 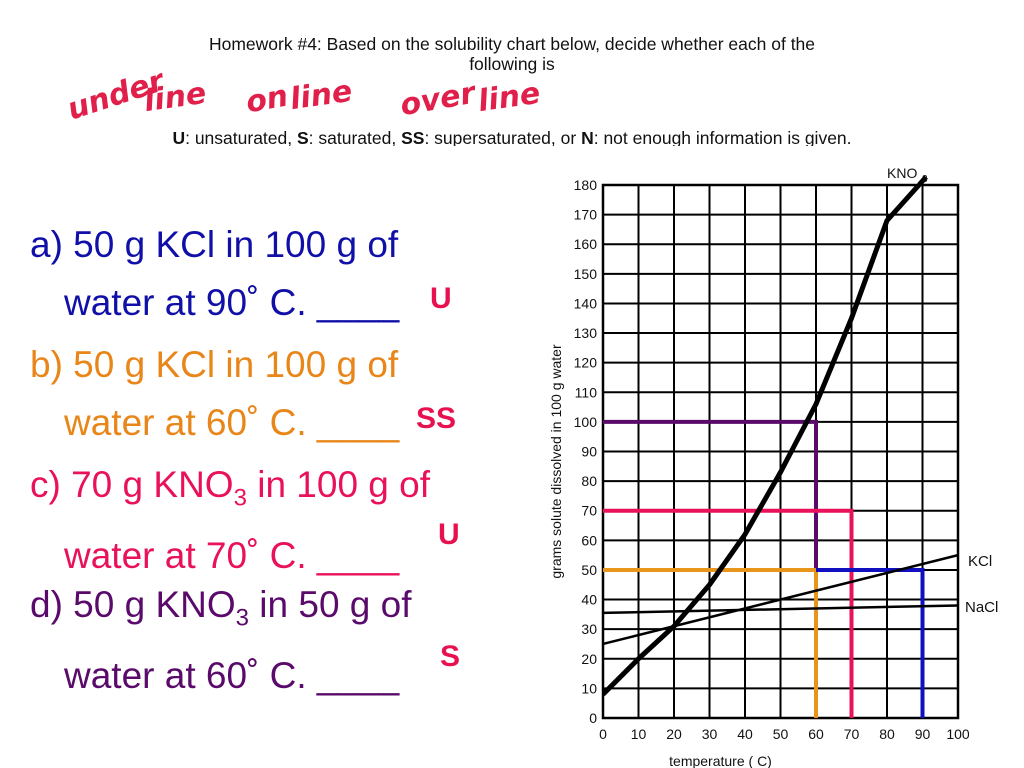 What do you see at coordinates (710, 734) in the screenshot?
I see `x-tick-label: 30` at bounding box center [710, 734].